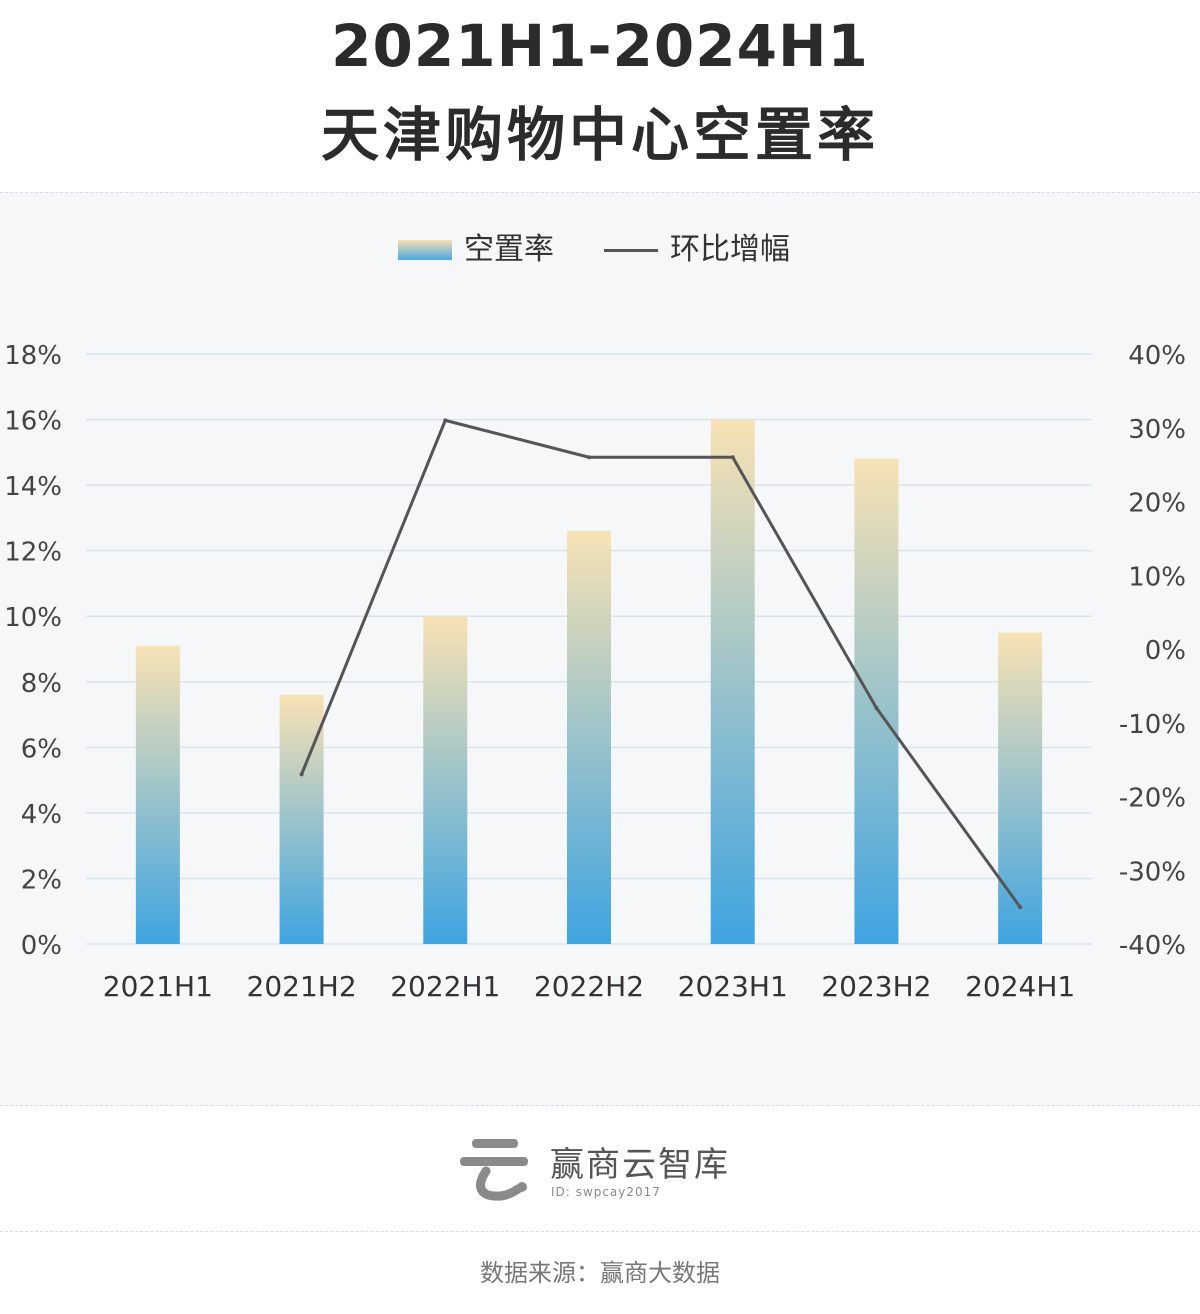  I want to click on right-axis: -40% -30% -20% -10% 0% 10% 20% 30% 40%, so click(1152, 651).